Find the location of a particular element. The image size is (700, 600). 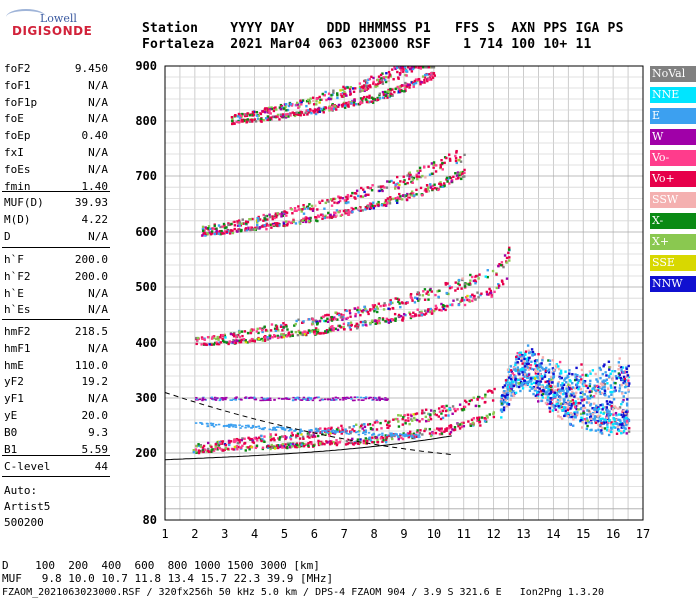

param-label: h`F is located at coordinates (14, 259).